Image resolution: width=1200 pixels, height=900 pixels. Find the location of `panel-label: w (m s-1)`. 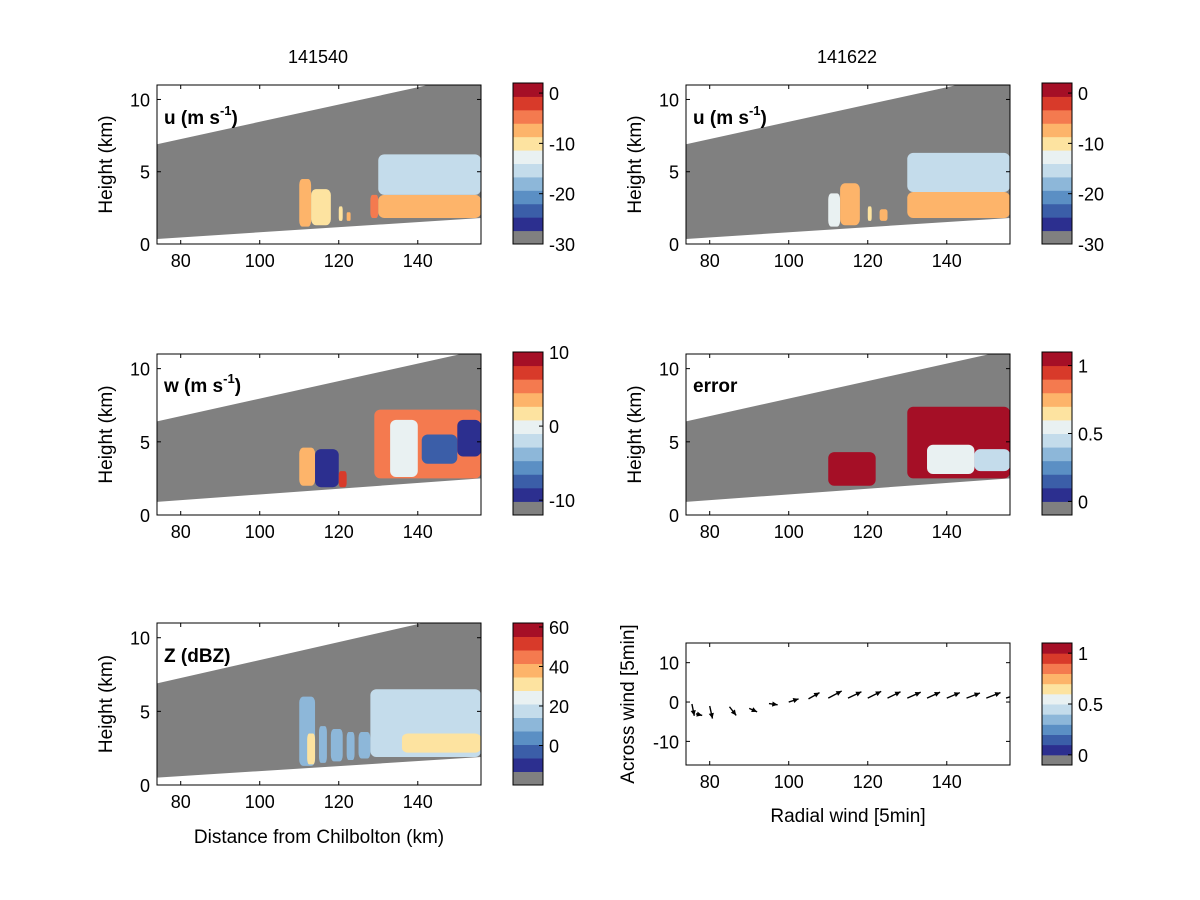

panel-label: w (m s-1) is located at coordinates (202, 384).